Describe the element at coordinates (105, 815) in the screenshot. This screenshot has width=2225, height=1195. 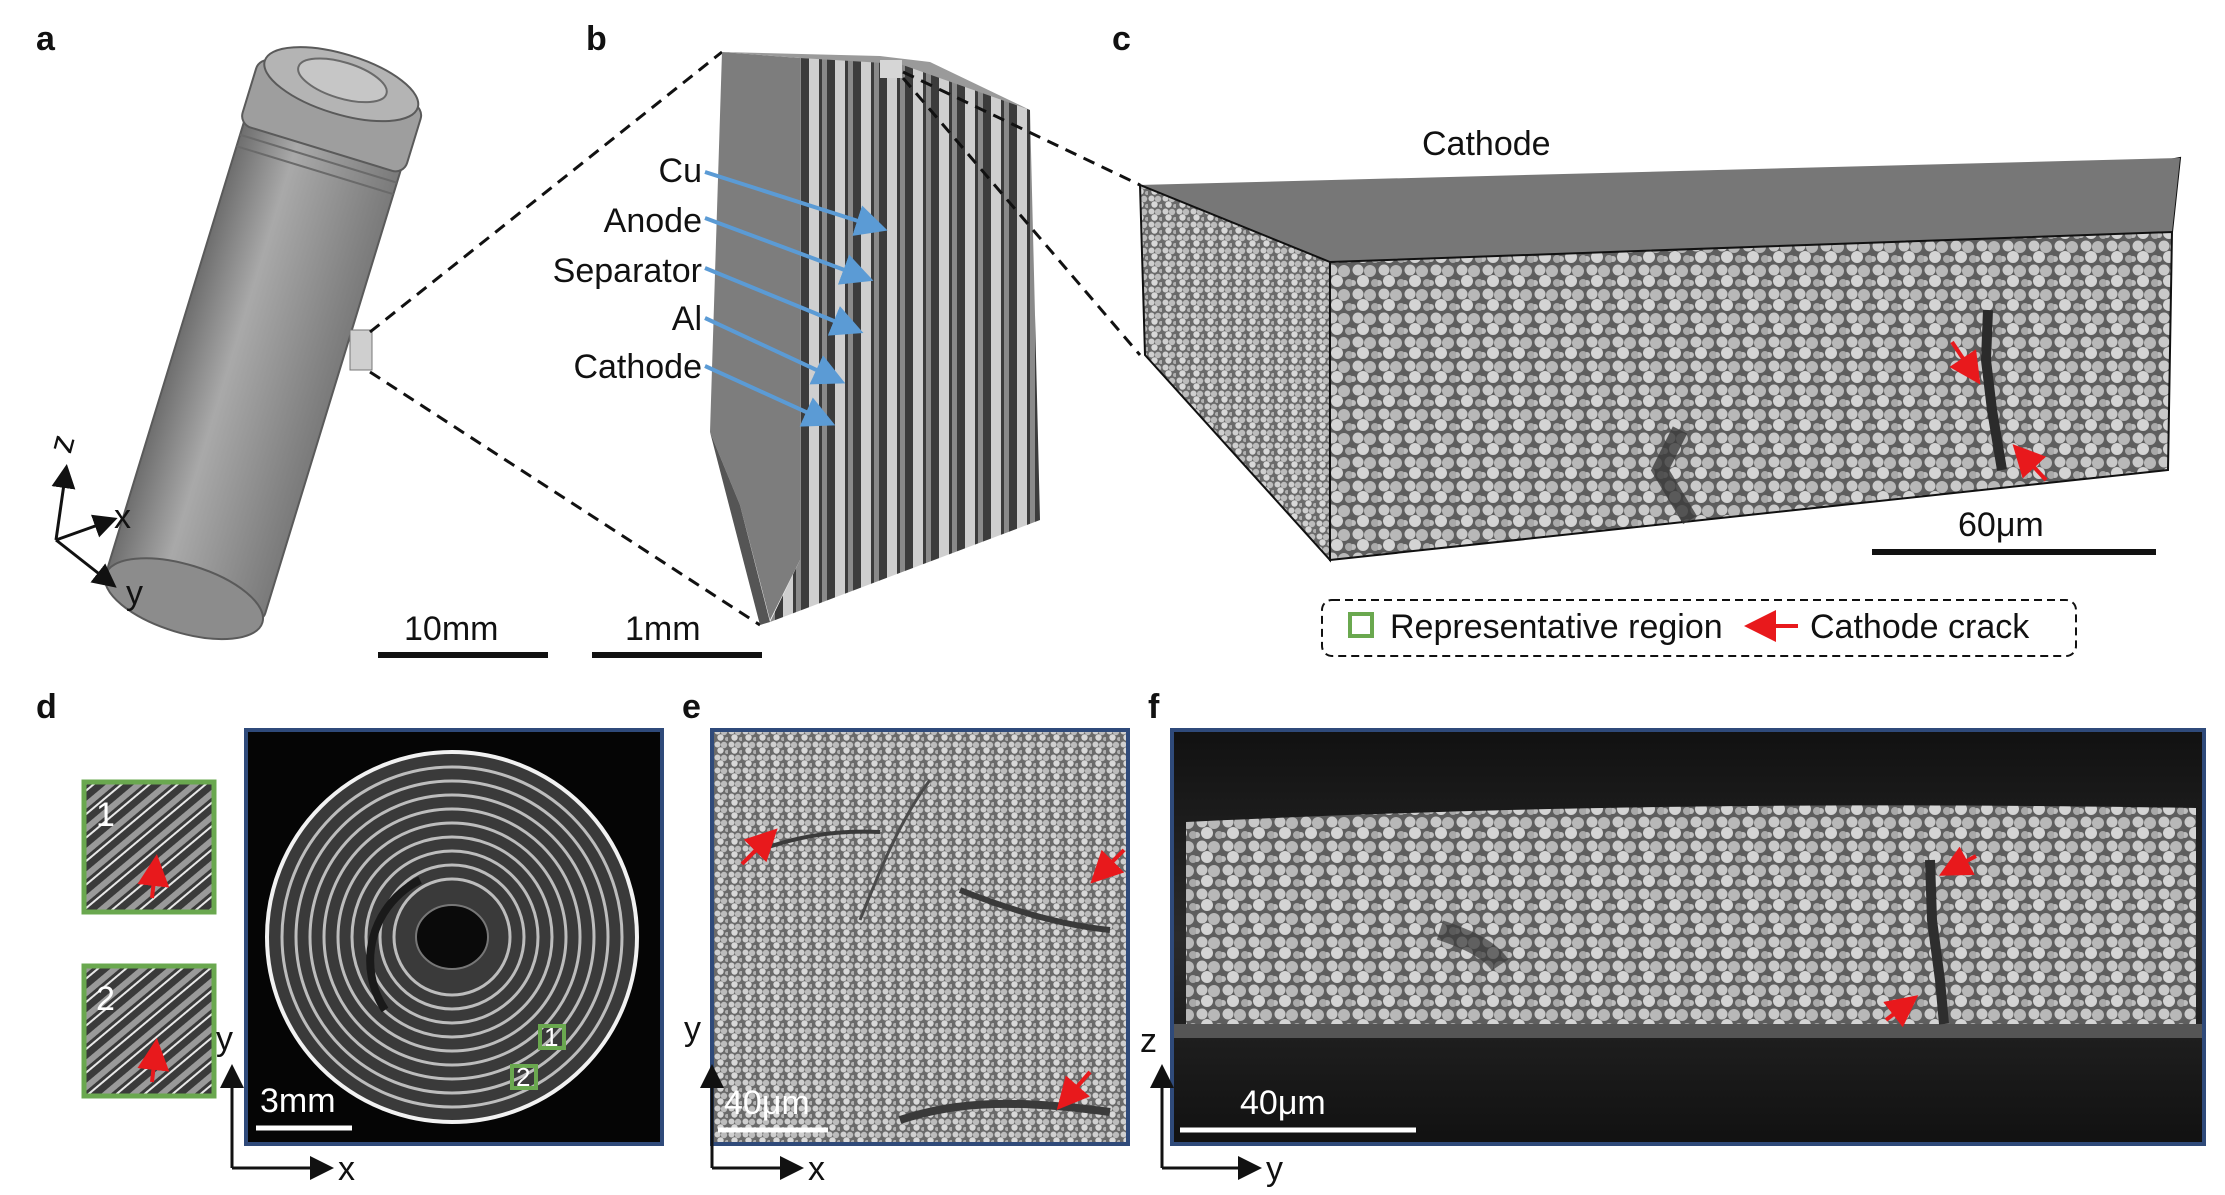
I see `inset-1-label: 1` at that location.